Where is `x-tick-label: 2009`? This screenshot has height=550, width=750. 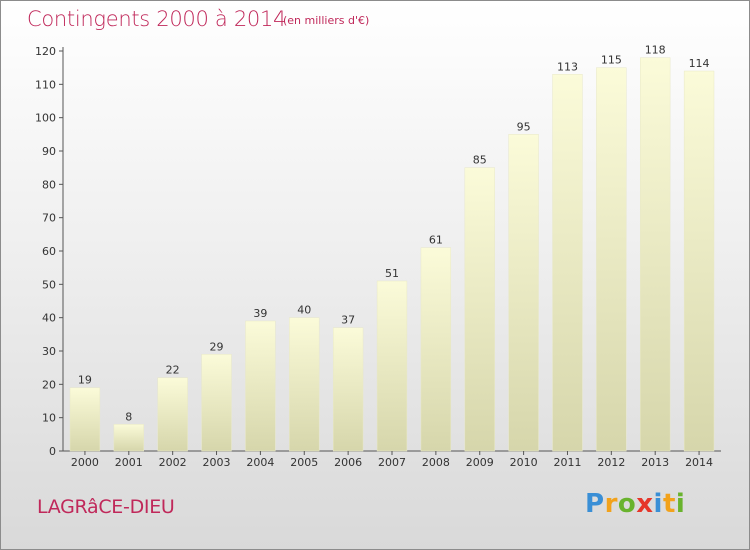
x-tick-label: 2009 is located at coordinates (480, 462).